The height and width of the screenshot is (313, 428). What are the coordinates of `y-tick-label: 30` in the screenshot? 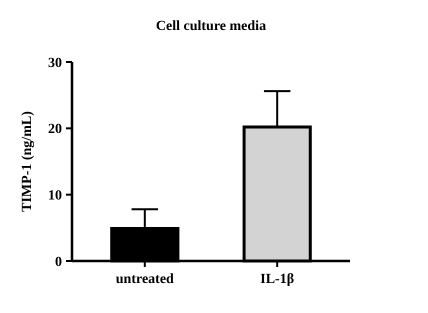 It's located at (55, 63).